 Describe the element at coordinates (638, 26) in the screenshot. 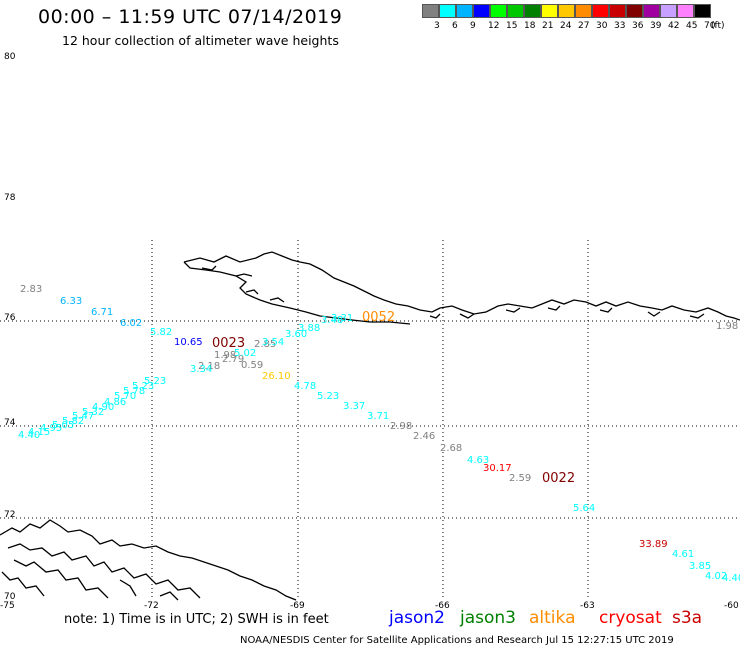

I see `scale-tick-label: 36` at that location.